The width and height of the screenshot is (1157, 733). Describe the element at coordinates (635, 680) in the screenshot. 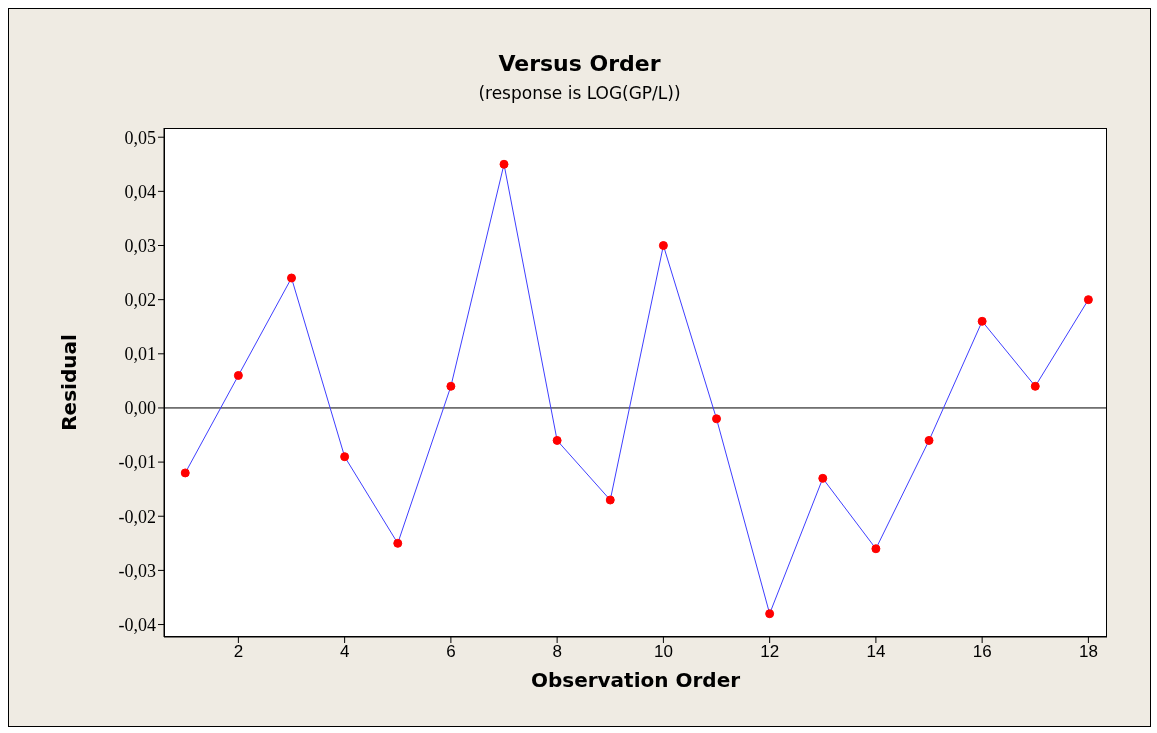

I see `x-axis-title: Observation Order` at that location.